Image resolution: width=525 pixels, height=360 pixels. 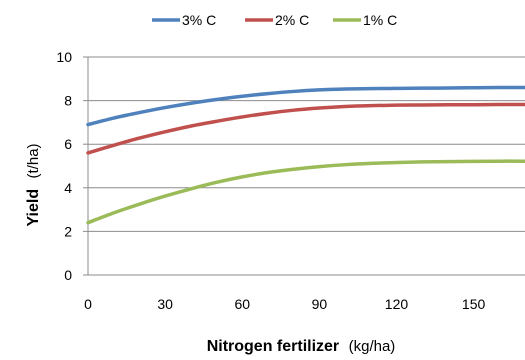 What do you see at coordinates (33, 184) in the screenshot?
I see `y-axis-title: Yield (t/ha)` at bounding box center [33, 184].